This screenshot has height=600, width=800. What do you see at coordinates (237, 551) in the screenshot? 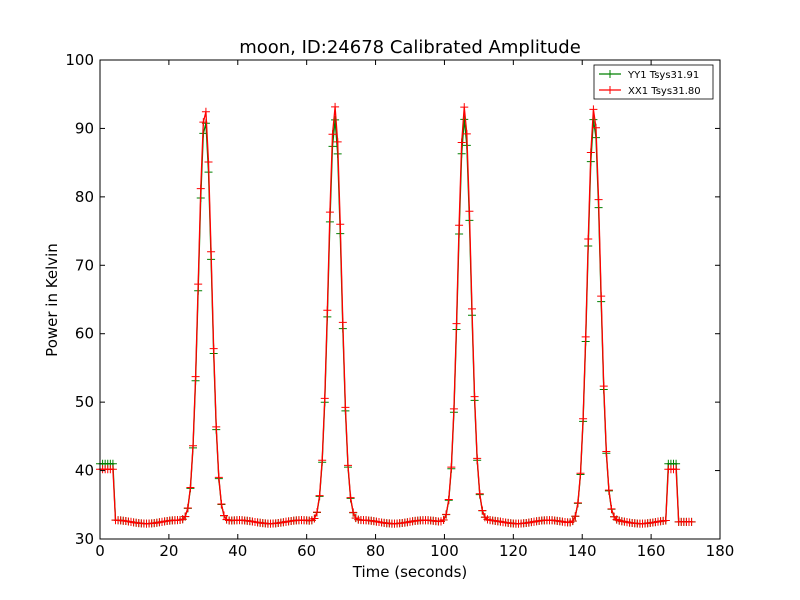
I see `x-tick-label: 40` at bounding box center [237, 551].